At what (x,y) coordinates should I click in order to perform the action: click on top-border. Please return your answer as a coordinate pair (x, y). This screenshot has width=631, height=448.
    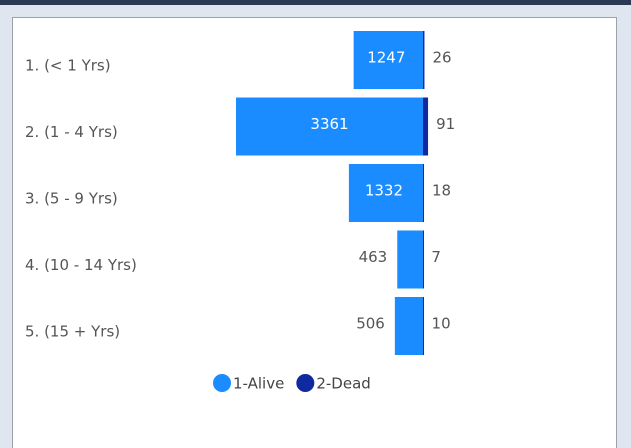
    Looking at the image, I should click on (315, 2).